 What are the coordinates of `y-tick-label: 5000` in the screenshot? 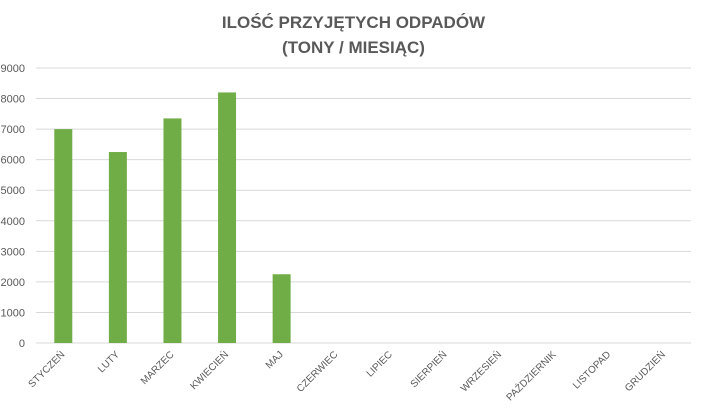 It's located at (13, 191).